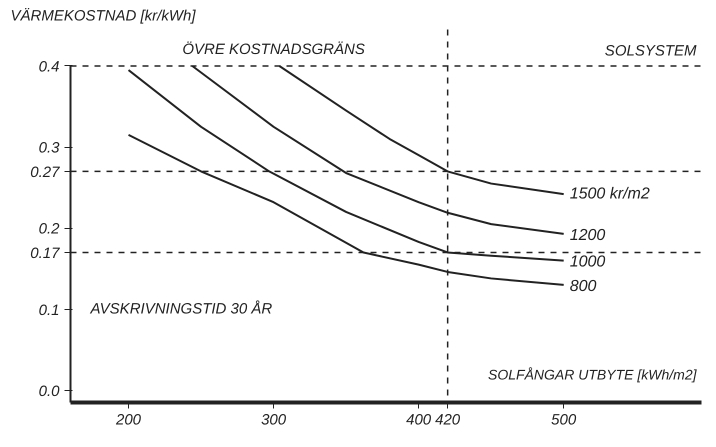 The height and width of the screenshot is (447, 716). Describe the element at coordinates (181, 308) in the screenshot. I see `annotation: AVSKRIVNINGSTID 30 ÅR` at that location.